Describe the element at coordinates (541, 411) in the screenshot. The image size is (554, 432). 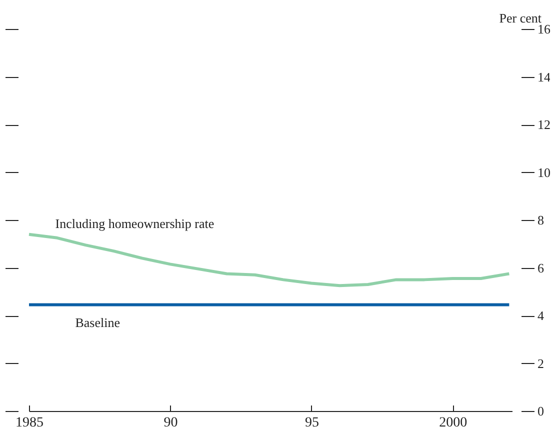
I see `y-tick-label: 0` at that location.